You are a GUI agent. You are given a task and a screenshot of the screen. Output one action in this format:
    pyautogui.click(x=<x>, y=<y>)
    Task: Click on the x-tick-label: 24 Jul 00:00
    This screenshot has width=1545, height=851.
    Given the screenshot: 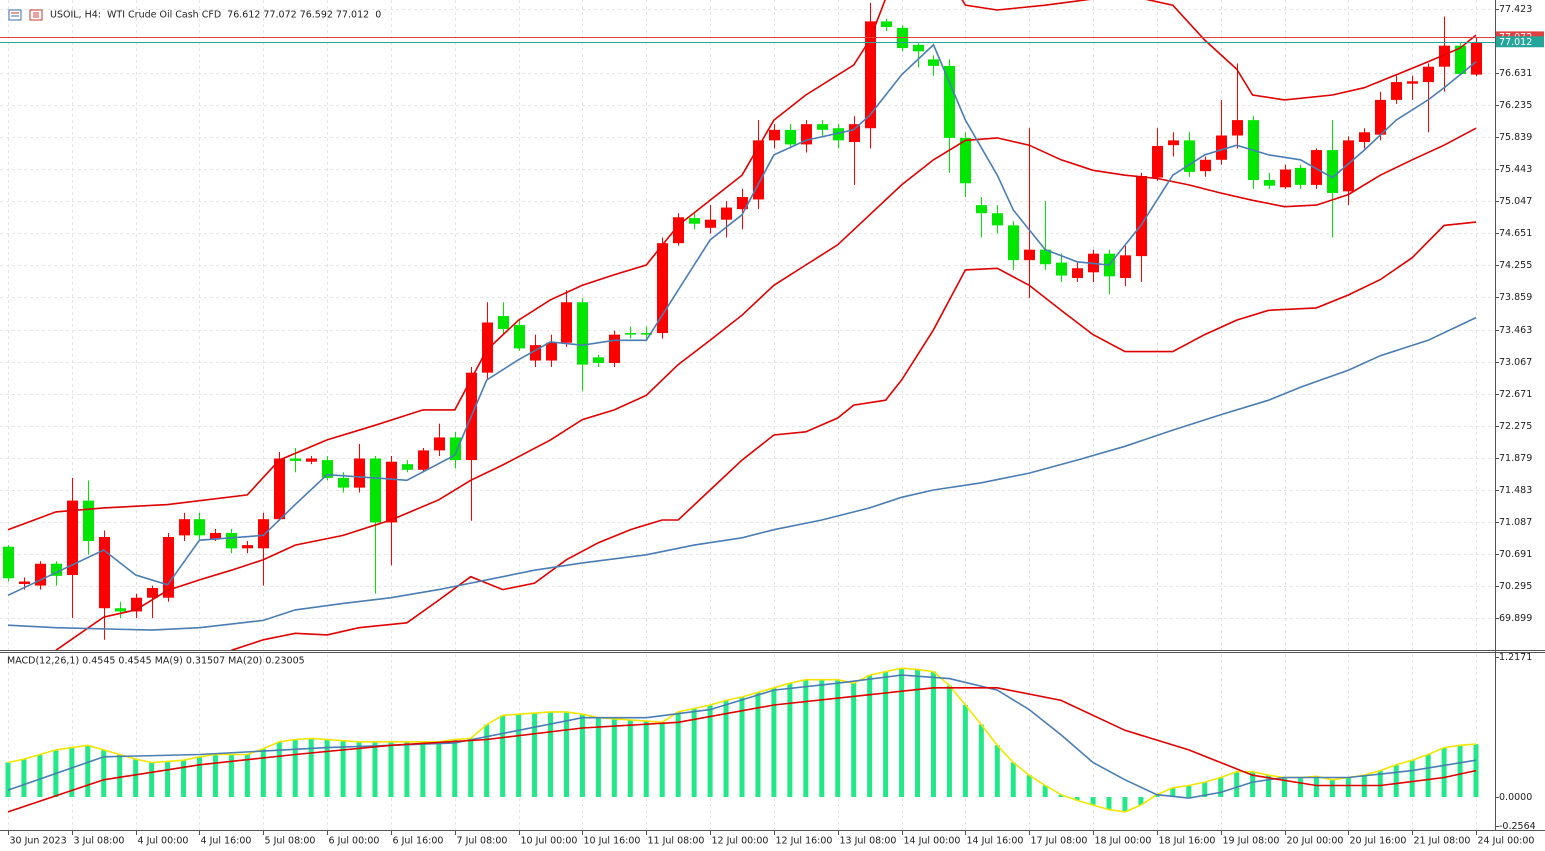 What is the action you would take?
    pyautogui.click(x=1506, y=841)
    